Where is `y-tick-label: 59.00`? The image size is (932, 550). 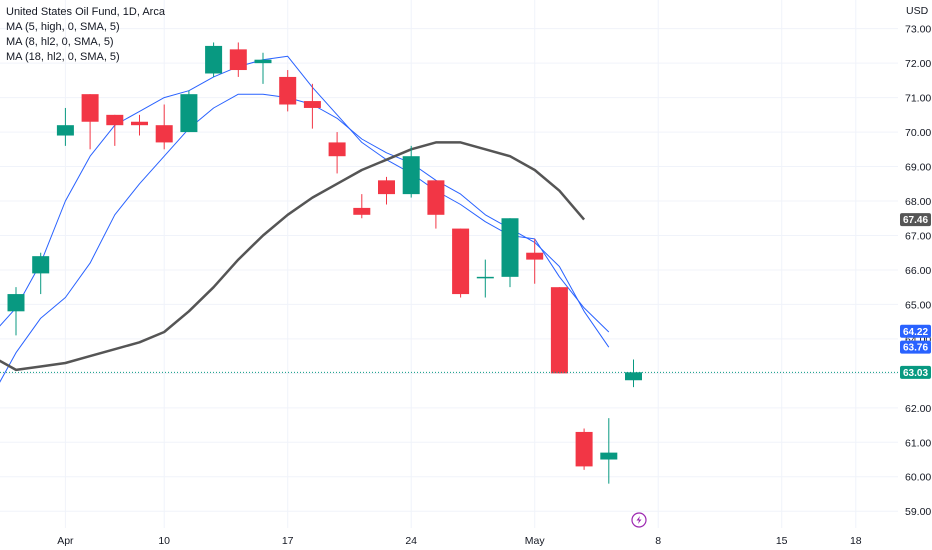
y-tick-label: 59.00 is located at coordinates (918, 512).